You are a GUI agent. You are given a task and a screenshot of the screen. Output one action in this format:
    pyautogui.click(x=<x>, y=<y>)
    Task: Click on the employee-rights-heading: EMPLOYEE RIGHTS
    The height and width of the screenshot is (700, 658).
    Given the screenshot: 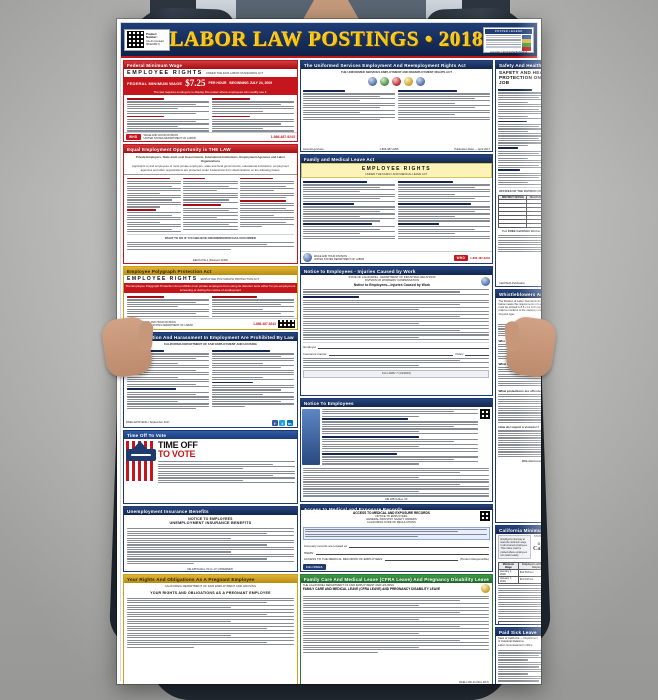 What is the action you would take?
    pyautogui.click(x=165, y=73)
    